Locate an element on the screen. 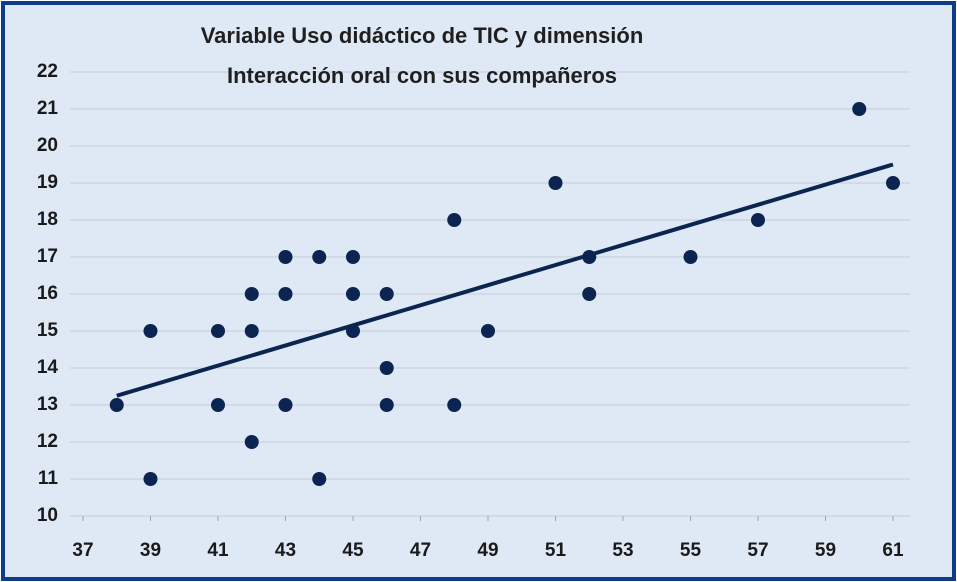 Image resolution: width=957 pixels, height=582 pixels. x-tick-label: 37 is located at coordinates (82, 550).